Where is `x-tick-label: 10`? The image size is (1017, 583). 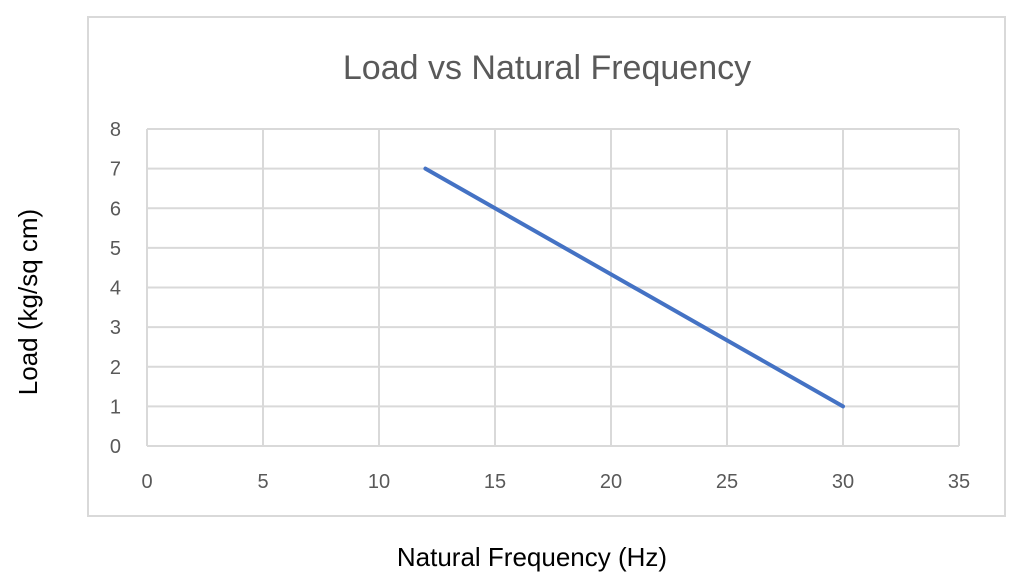 x-tick-label: 10 is located at coordinates (379, 482).